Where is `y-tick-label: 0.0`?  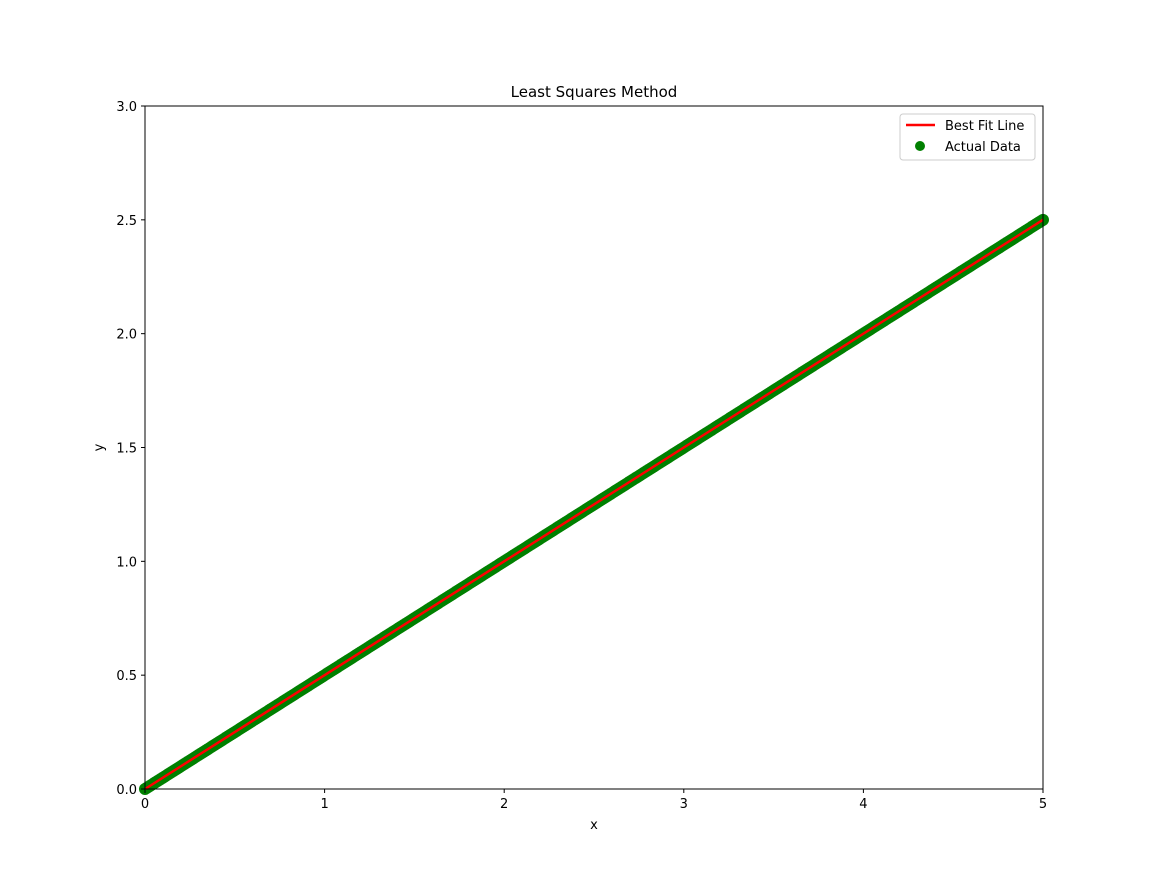
y-tick-label: 0.0 is located at coordinates (126, 790).